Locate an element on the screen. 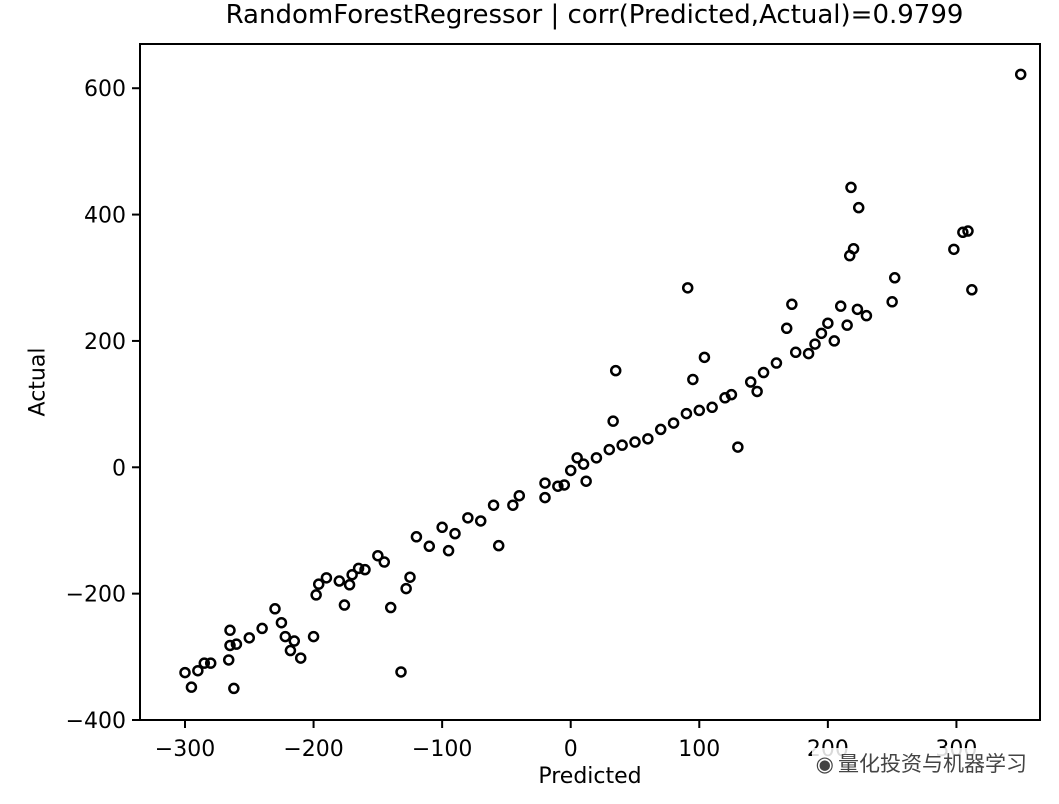 The image size is (1059, 804). x-tick-label: −200 is located at coordinates (313, 749).